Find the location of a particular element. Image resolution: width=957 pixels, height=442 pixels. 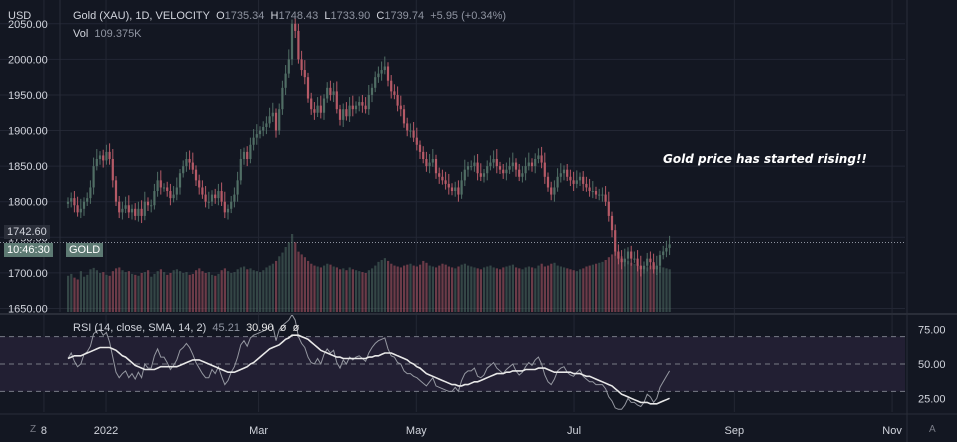

price-tick-label: 1700.00 is located at coordinates (28, 274).